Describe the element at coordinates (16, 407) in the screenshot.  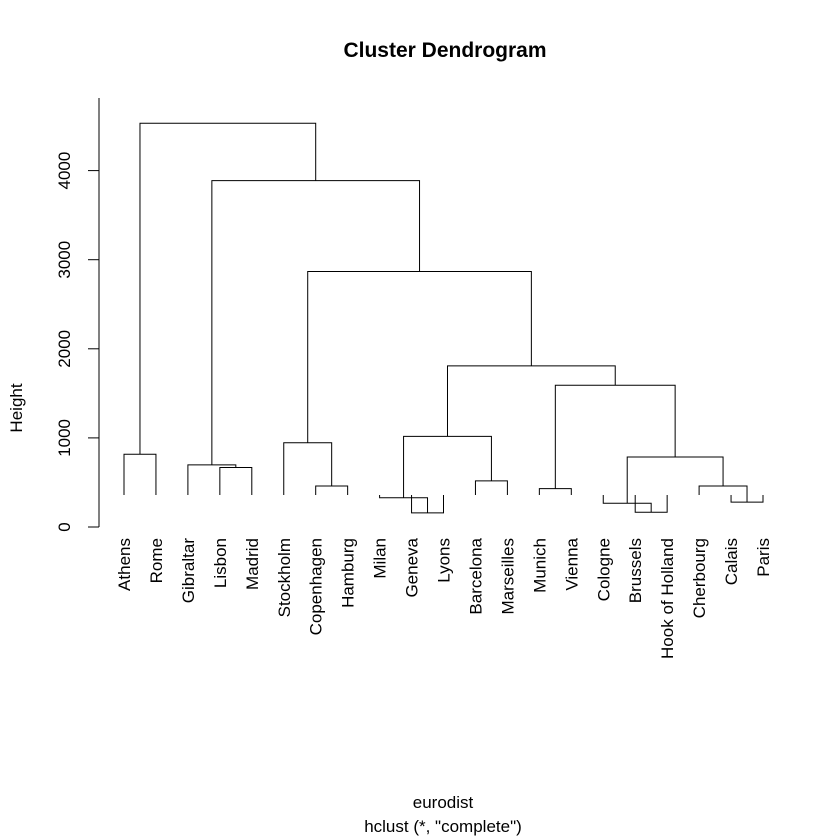
I see `y-axis-label: Height` at that location.